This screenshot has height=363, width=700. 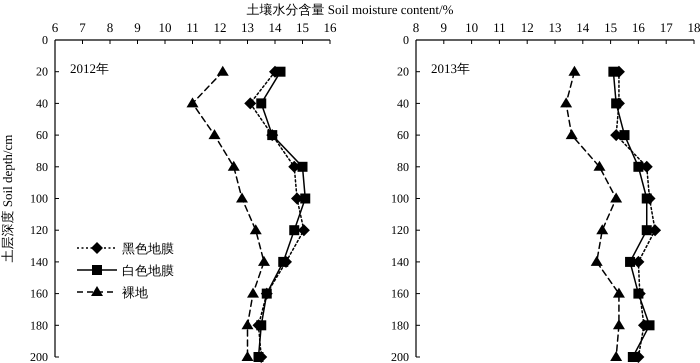 I want to click on legend-label: 白色地膜, so click(x=148, y=270).